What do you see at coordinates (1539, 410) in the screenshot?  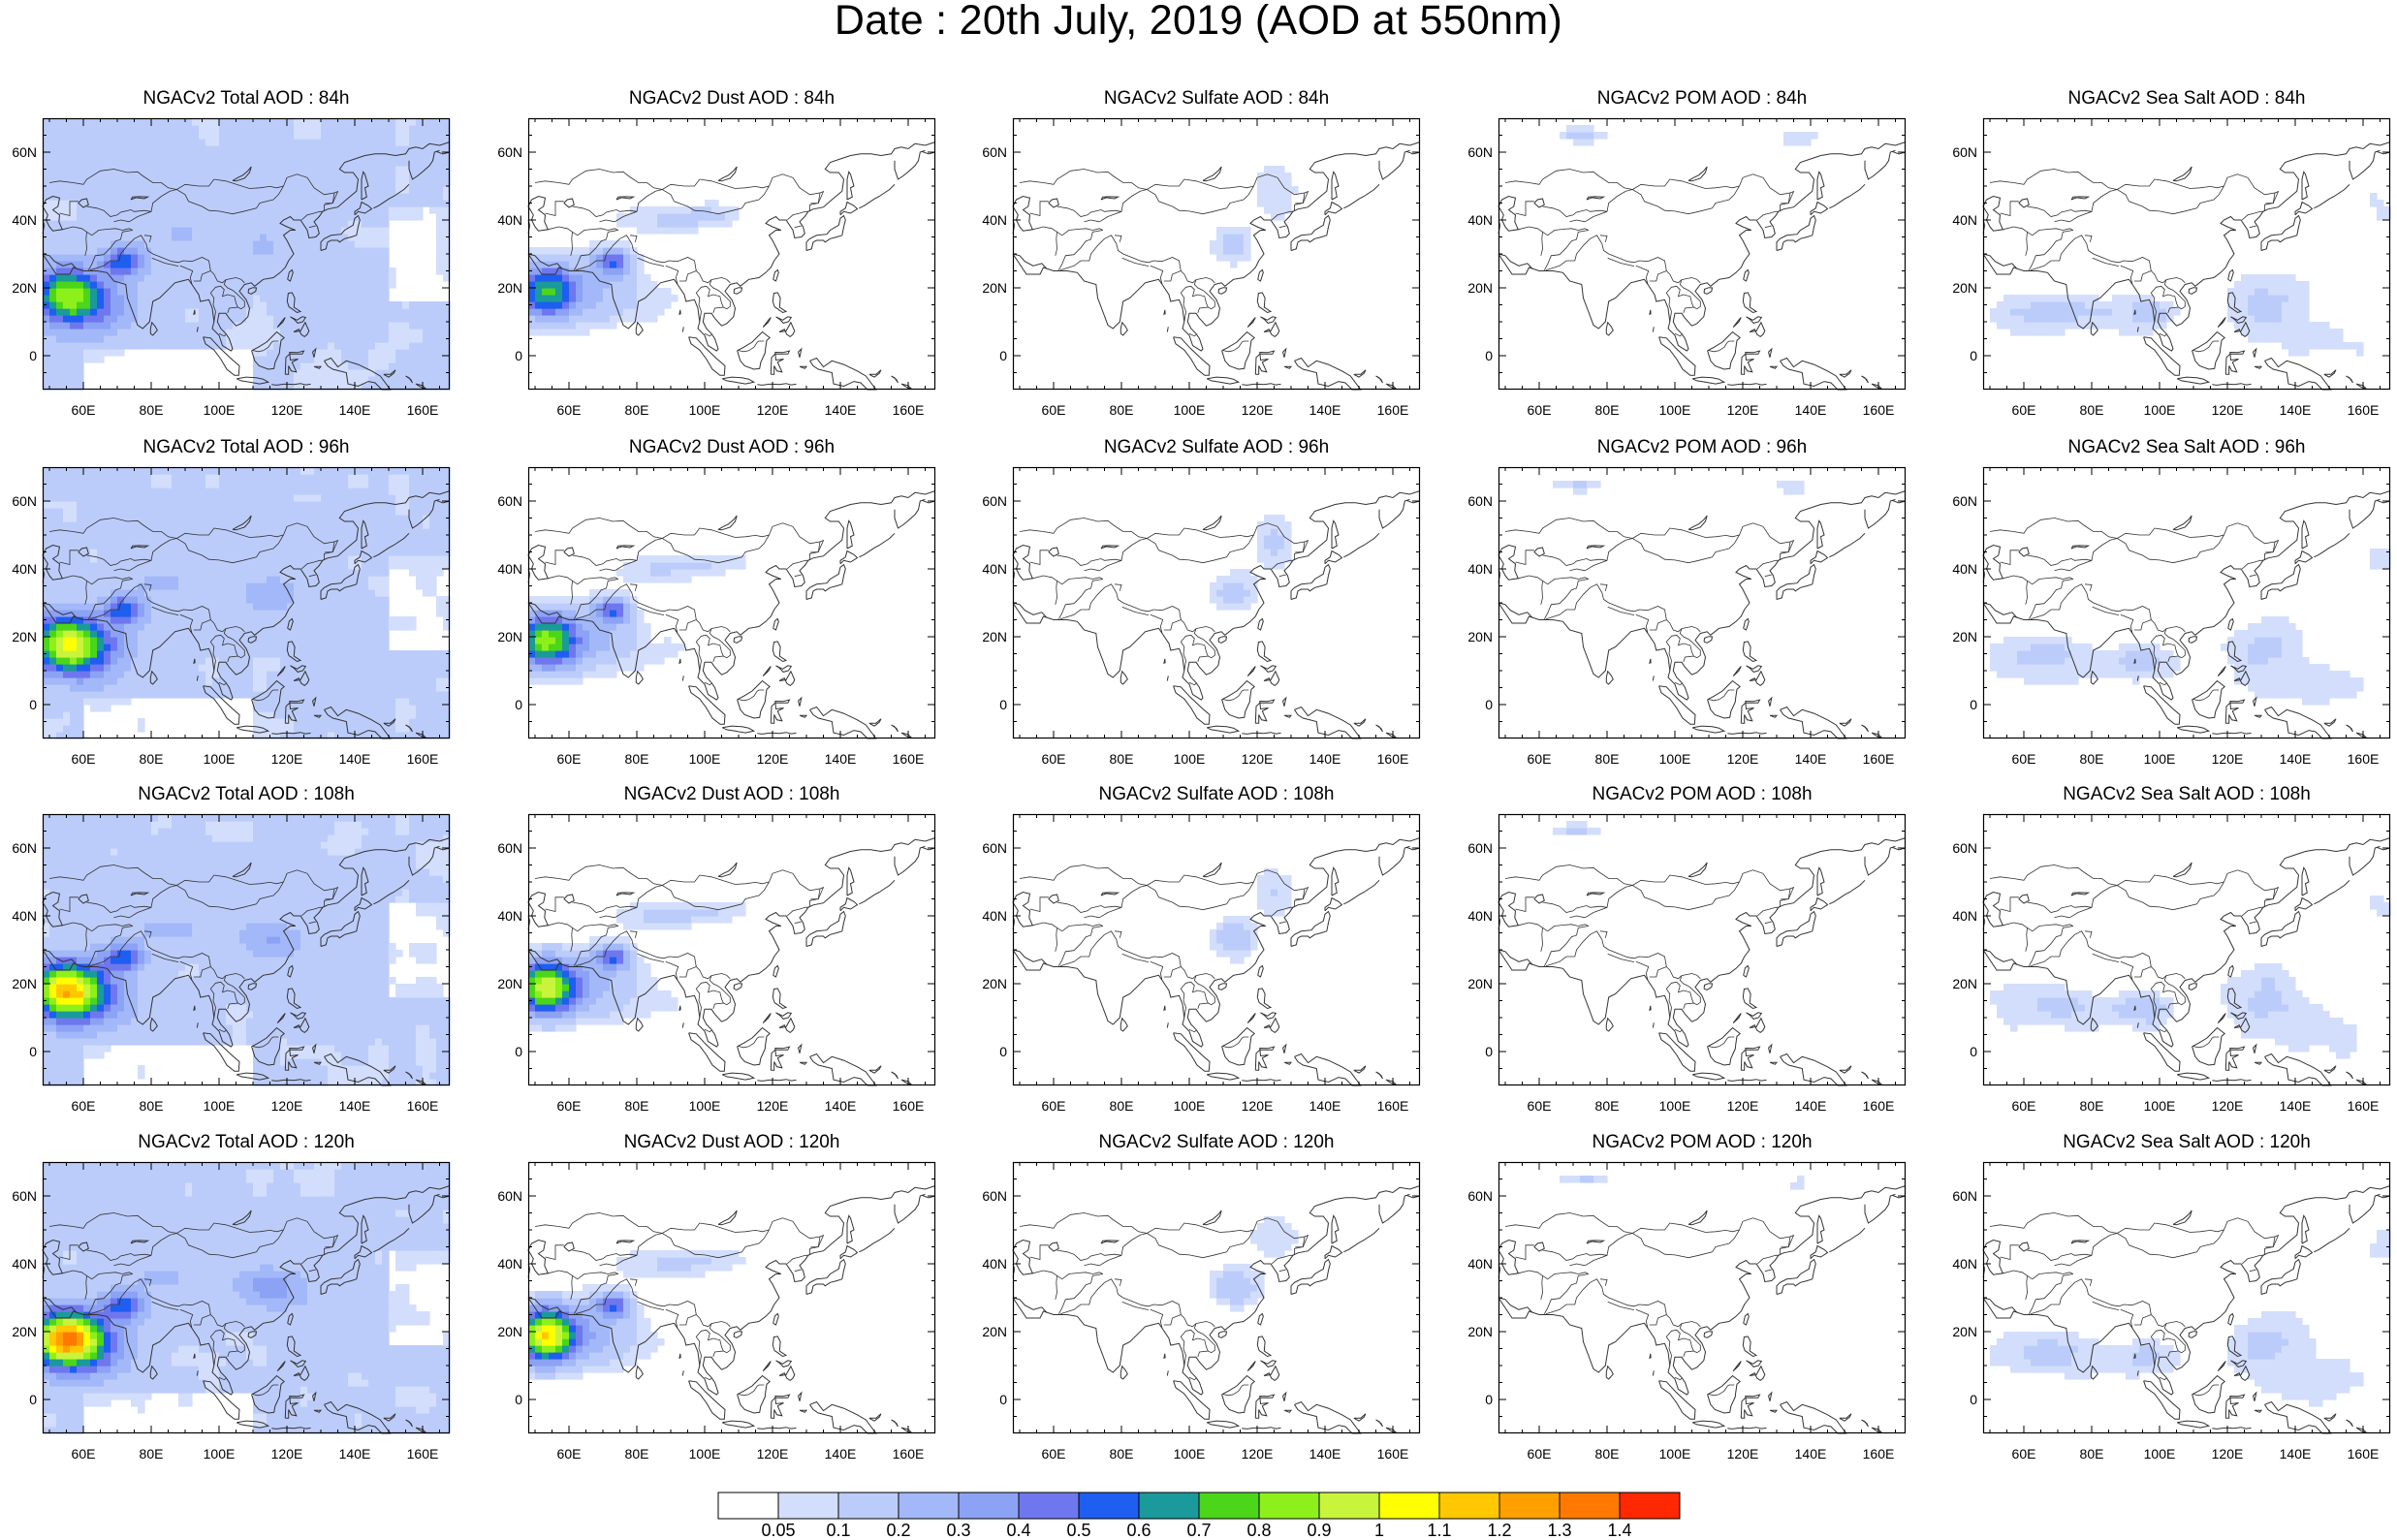 I see `lon-tick-label: 60E` at bounding box center [1539, 410].